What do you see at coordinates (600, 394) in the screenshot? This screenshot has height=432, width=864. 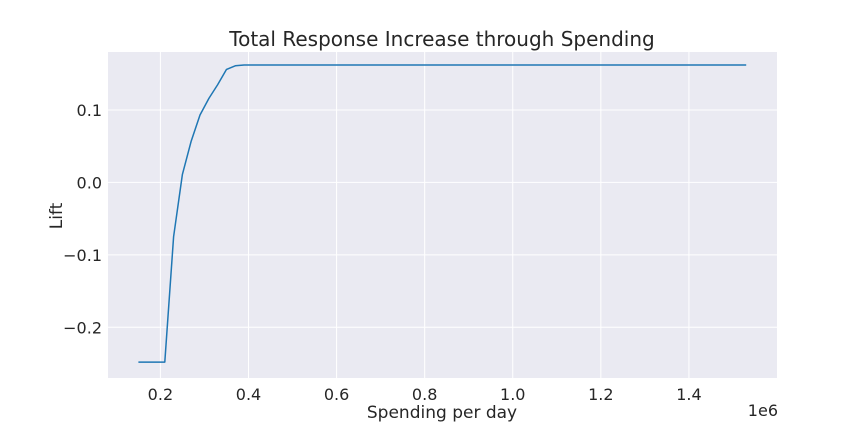 I see `x-tick-label: 1.2` at bounding box center [600, 394].